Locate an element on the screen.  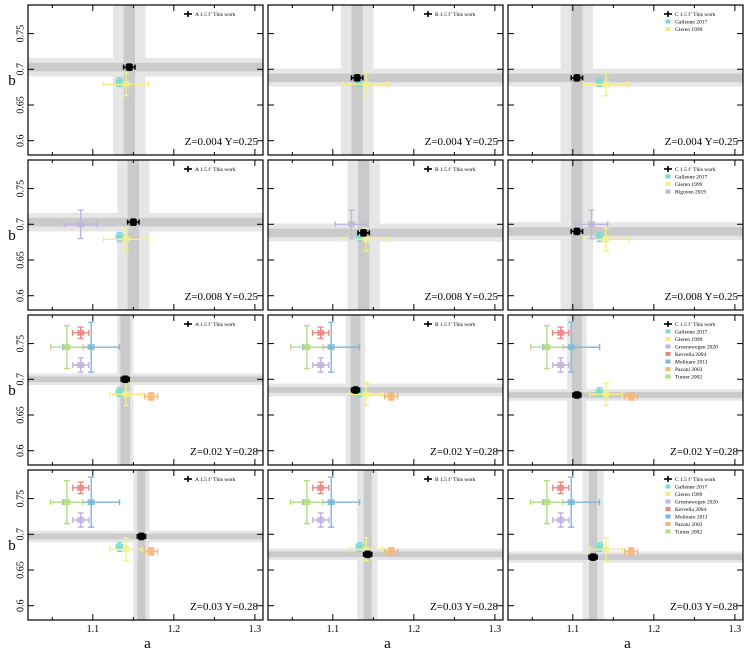
y-tick-label: 0.6 is located at coordinates (20, 140).